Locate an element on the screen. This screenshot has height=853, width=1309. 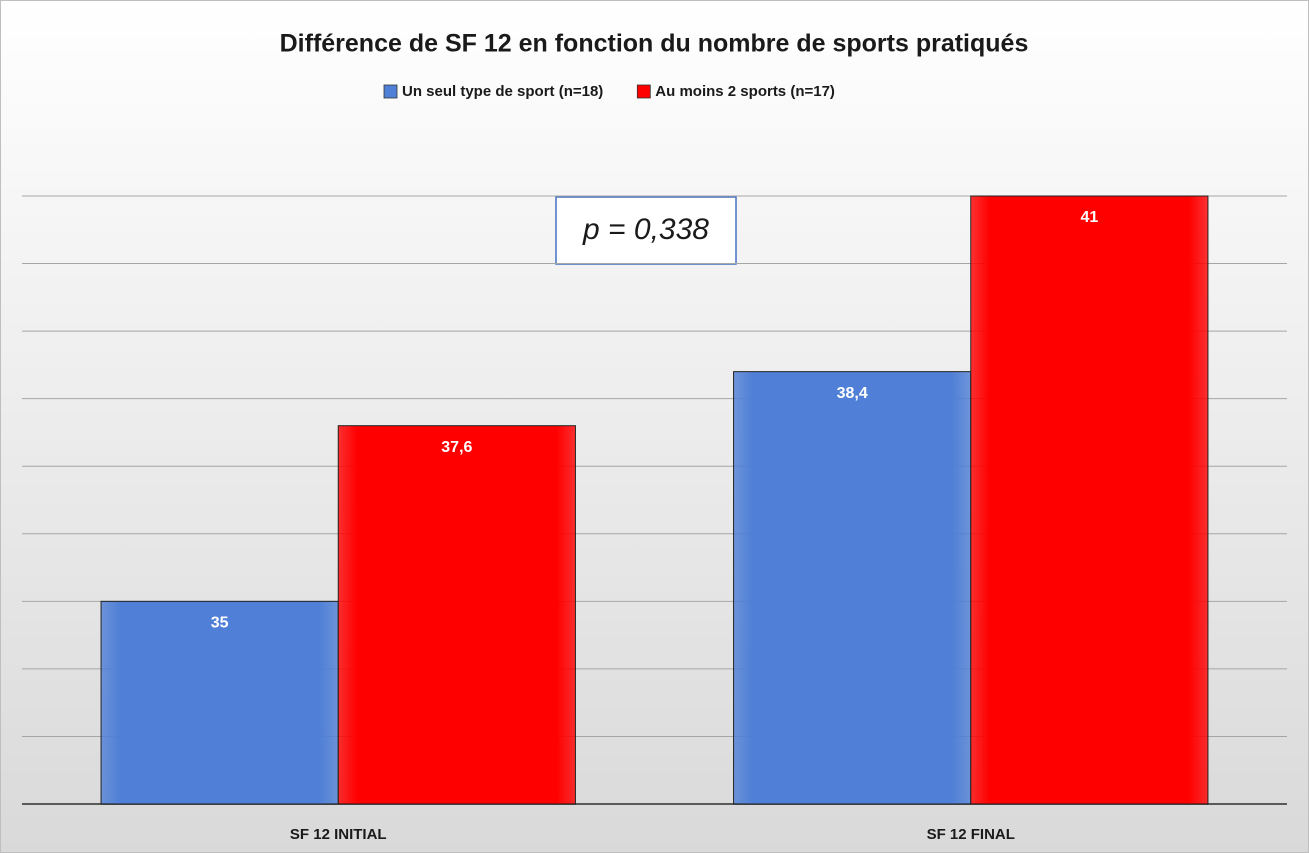
x-tick-label: SF 12 INITIAL is located at coordinates (338, 834).